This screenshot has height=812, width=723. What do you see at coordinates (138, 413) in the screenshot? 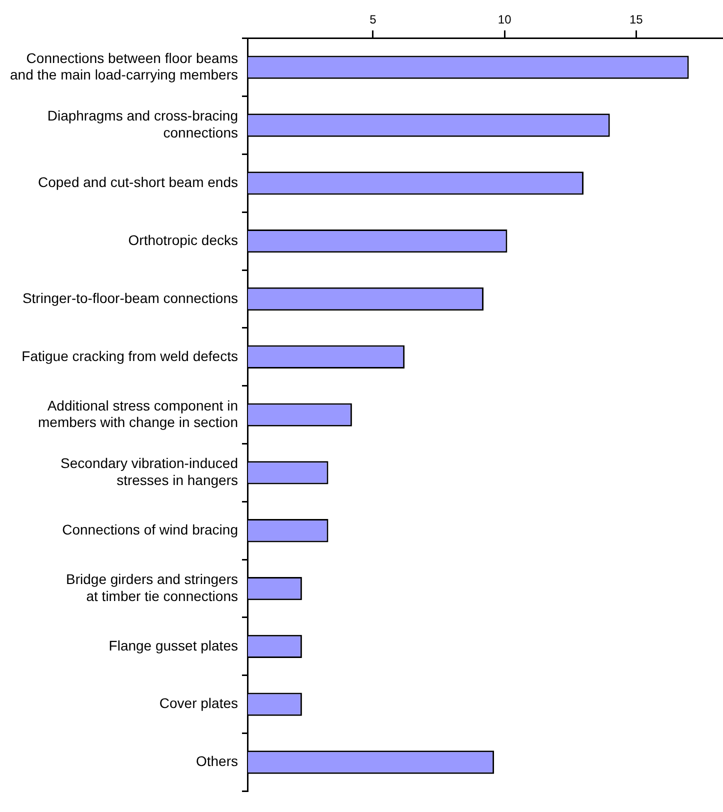
I see `y-tick-label: Additional stress component in members with change in section` at bounding box center [138, 413].